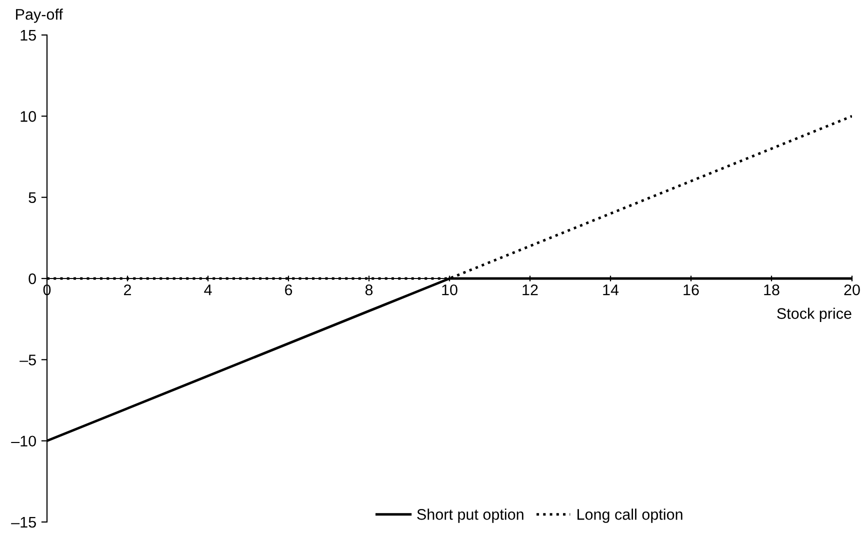 The image size is (864, 535). I want to click on y-tick-label: 10, so click(28, 116).